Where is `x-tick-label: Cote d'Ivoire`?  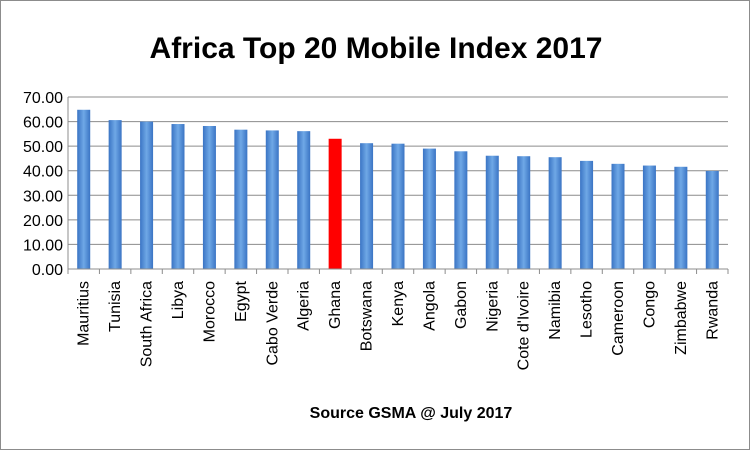
x-tick-label: Cote d'Ivoire is located at coordinates (524, 325).